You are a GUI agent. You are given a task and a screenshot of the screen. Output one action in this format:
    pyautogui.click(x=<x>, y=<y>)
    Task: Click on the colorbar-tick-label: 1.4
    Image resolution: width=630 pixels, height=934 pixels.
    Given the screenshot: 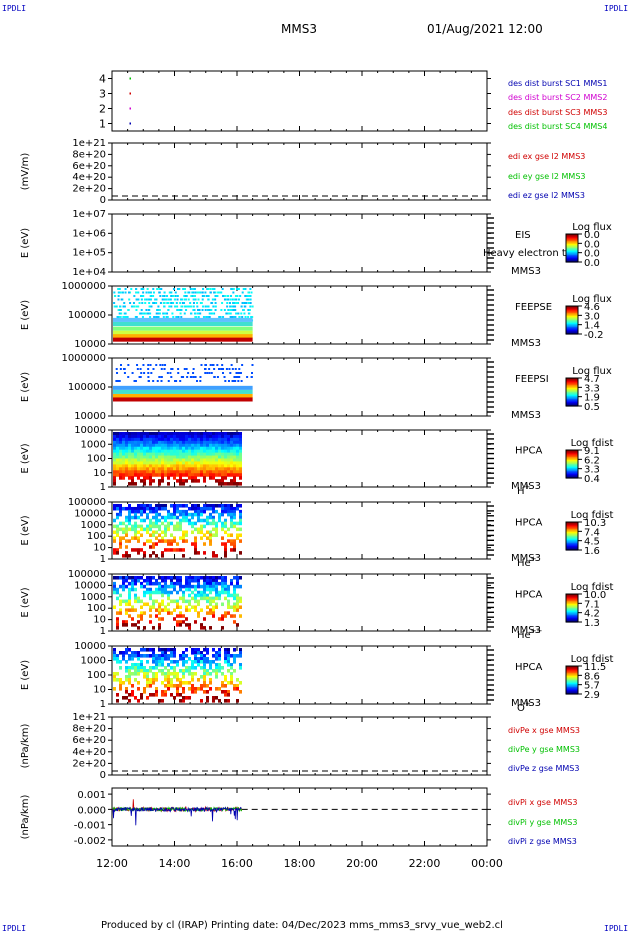 What is the action you would take?
    pyautogui.click(x=592, y=326)
    